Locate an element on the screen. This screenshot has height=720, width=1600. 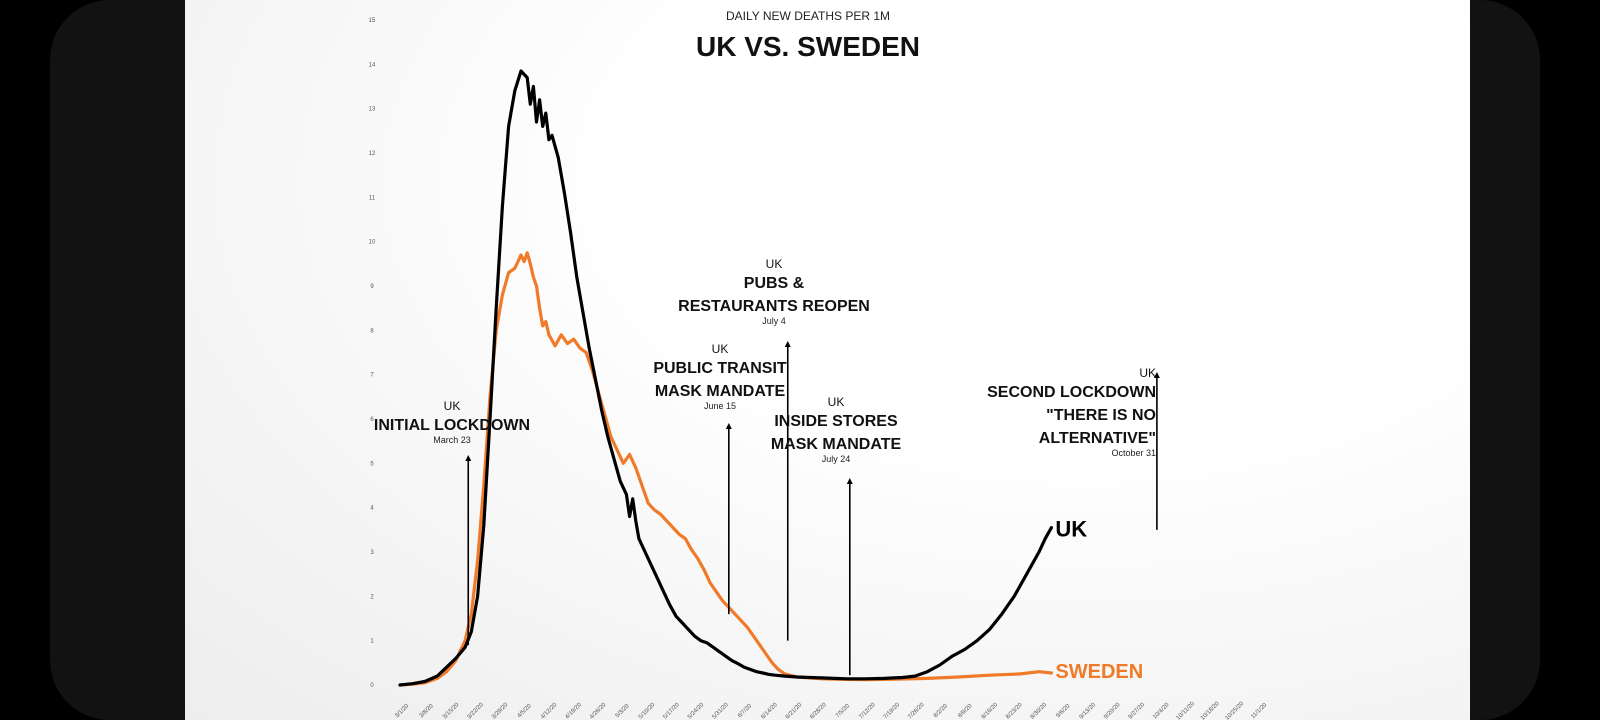
y-tick-label: 7 is located at coordinates (372, 376).